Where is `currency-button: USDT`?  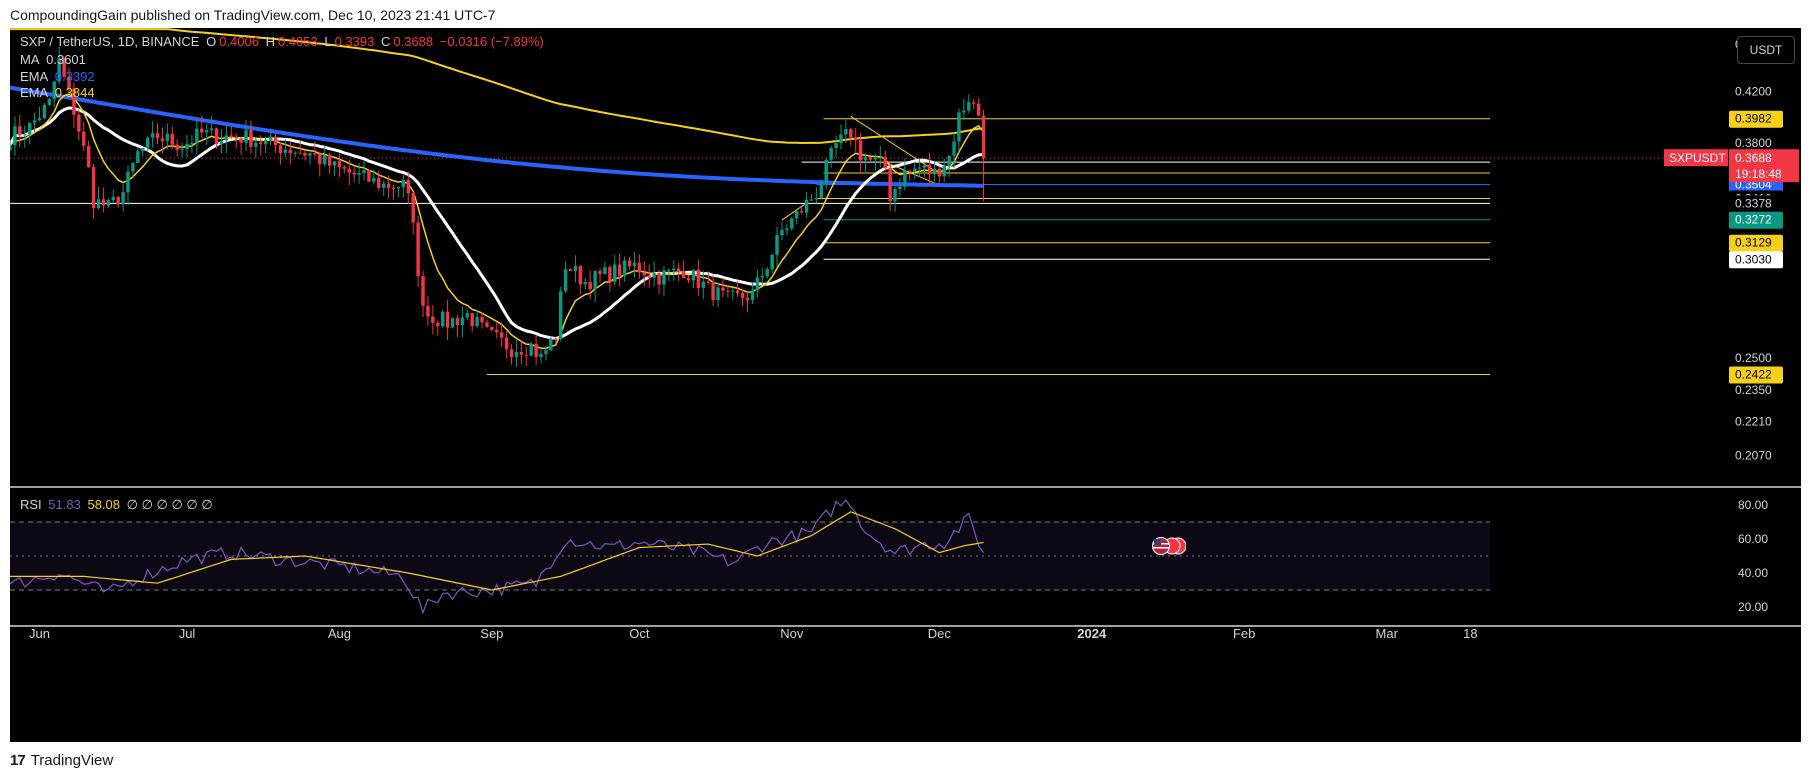 currency-button: USDT is located at coordinates (1766, 50).